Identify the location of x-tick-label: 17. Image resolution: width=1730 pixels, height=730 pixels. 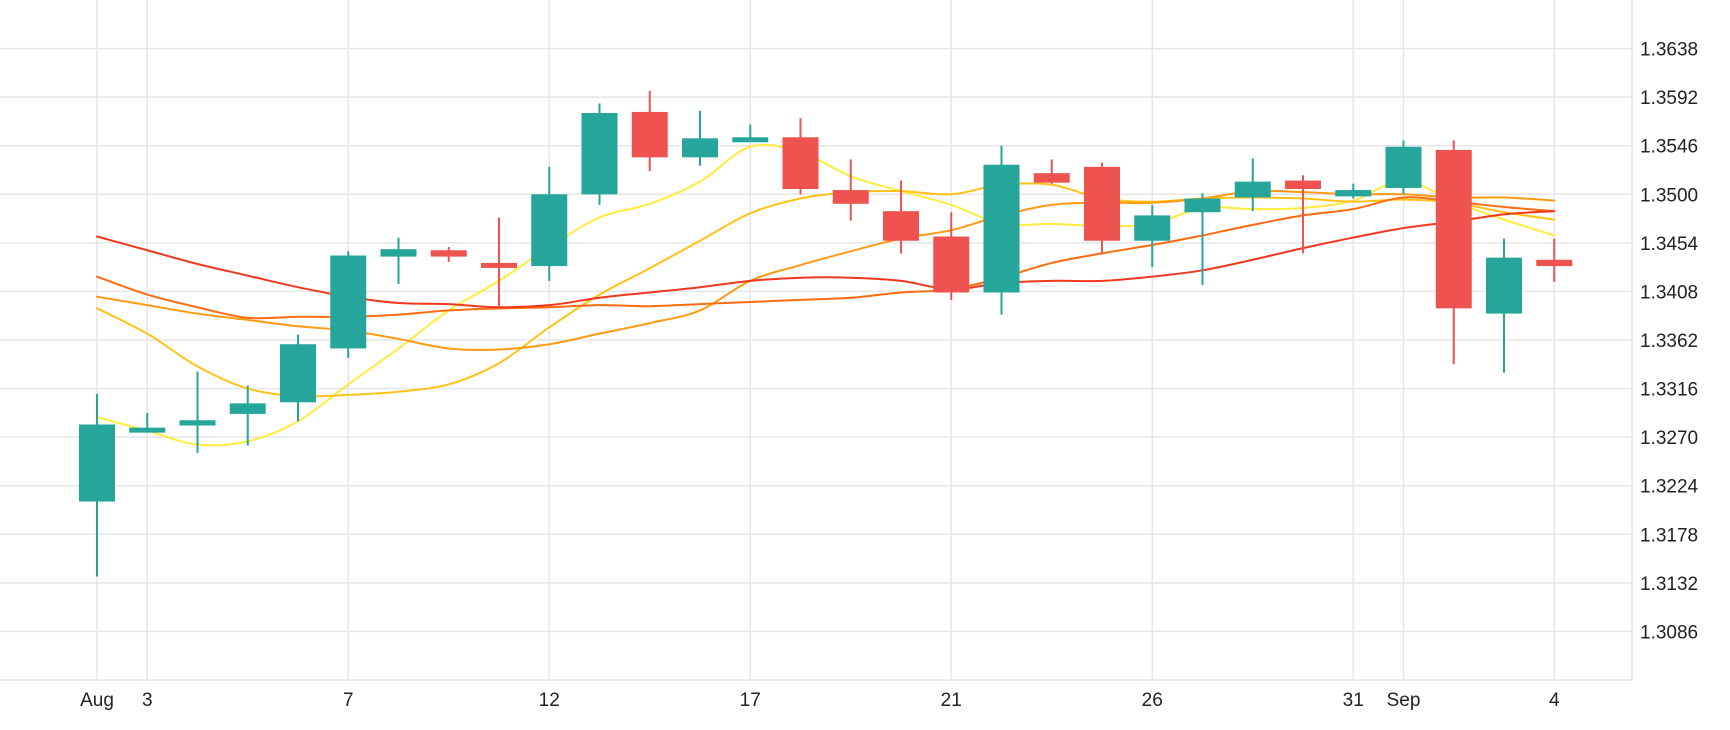
(750, 700).